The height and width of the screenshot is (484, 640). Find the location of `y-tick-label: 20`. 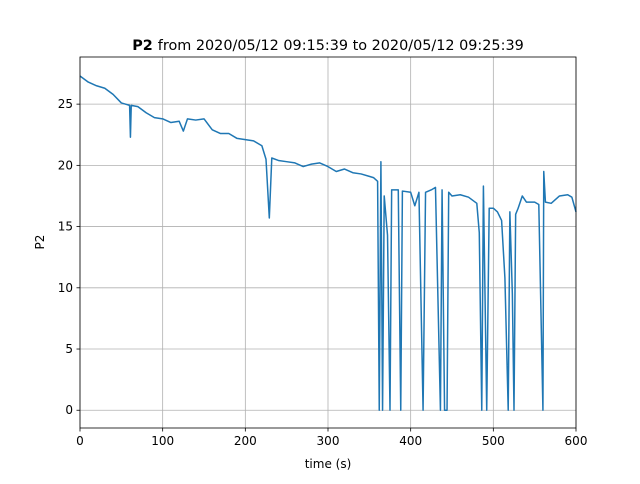

y-tick-label: 20 is located at coordinates (65, 165).